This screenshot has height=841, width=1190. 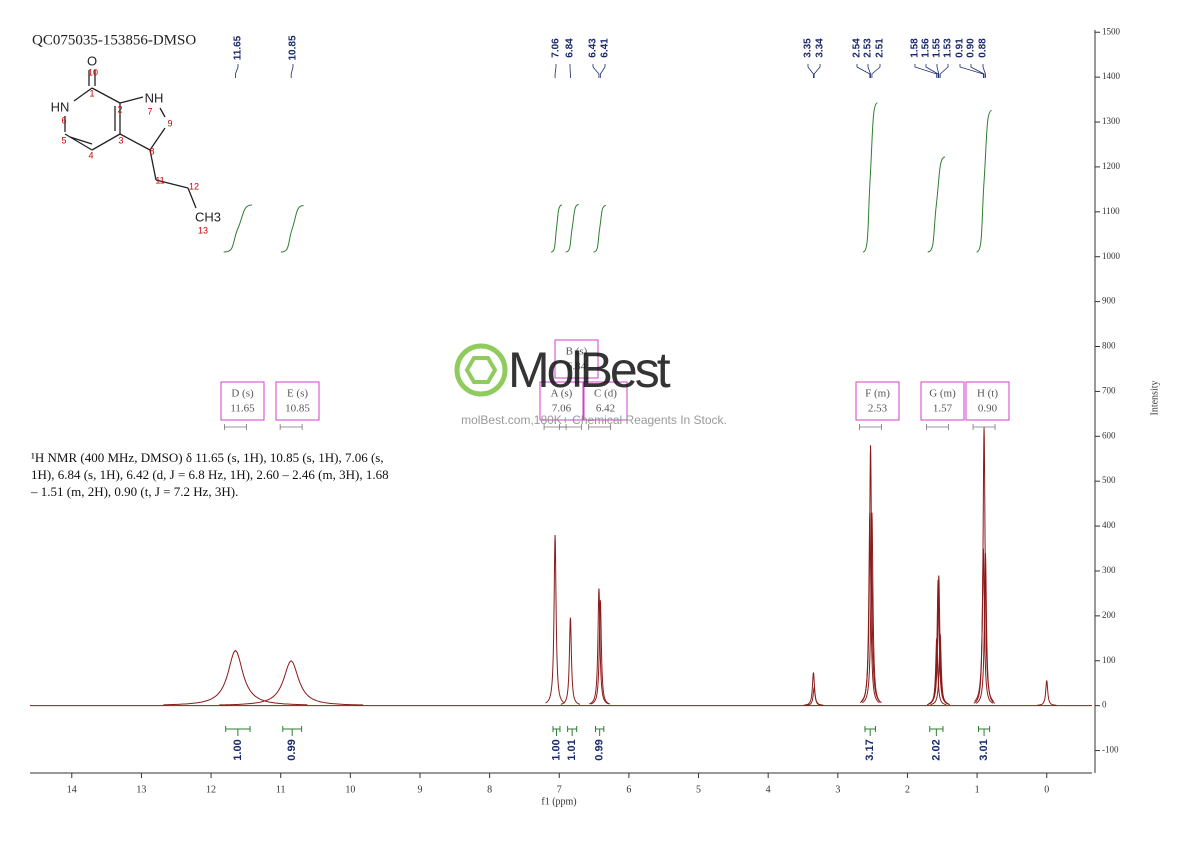 What do you see at coordinates (942, 394) in the screenshot?
I see `multiplet-name: G (m)` at bounding box center [942, 394].